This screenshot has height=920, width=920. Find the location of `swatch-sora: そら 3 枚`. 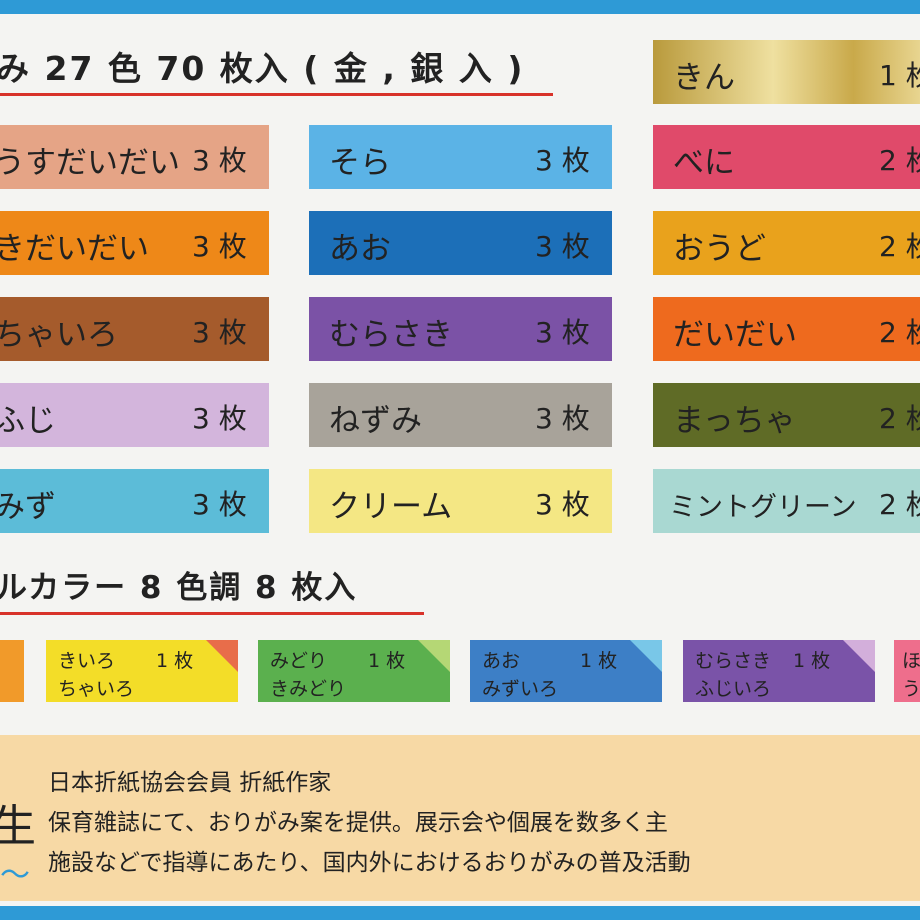

swatch-sora: そら 3 枚 is located at coordinates (460, 157).